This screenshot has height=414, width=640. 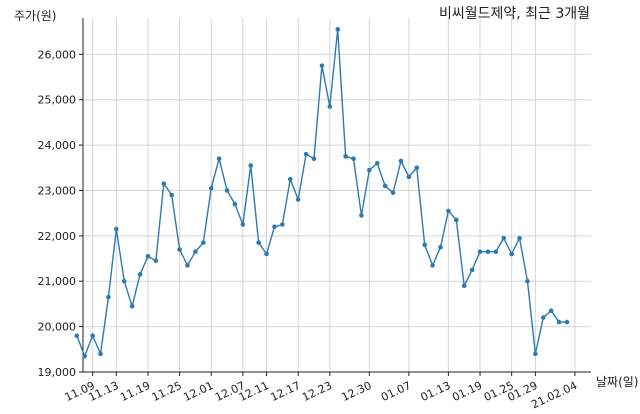 I want to click on chart-title: 비씨월드제약, 최근 3개월, so click(x=514, y=14).